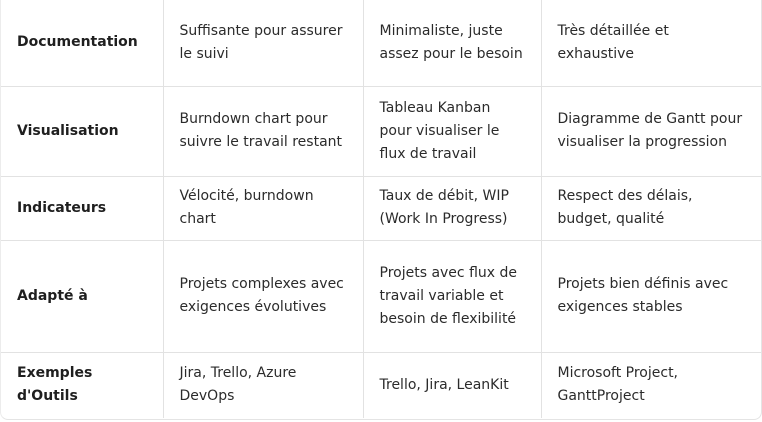  Describe the element at coordinates (452, 208) in the screenshot. I see `table-cell: Taux de débit, WIP (Work In Progress)` at that location.